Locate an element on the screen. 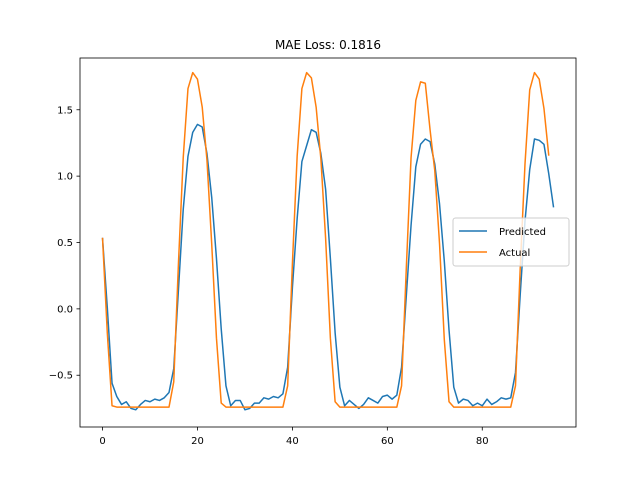 The image size is (640, 480). legend-label-actual: Actual is located at coordinates (514, 253).